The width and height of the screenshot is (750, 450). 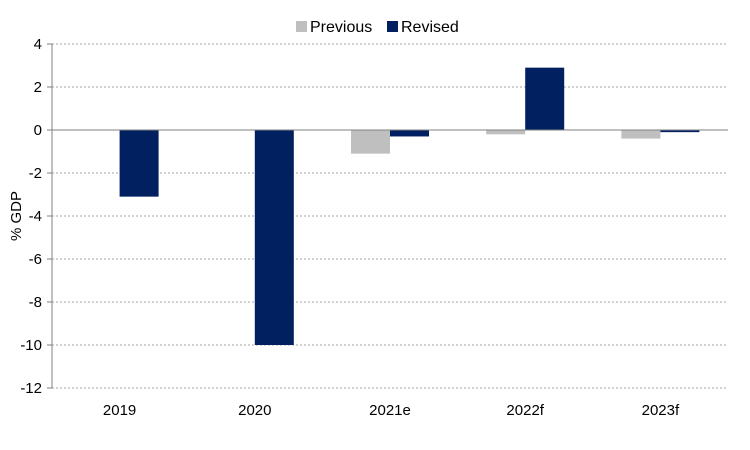 What do you see at coordinates (545, 98) in the screenshot?
I see `bar-revised-2022f` at bounding box center [545, 98].